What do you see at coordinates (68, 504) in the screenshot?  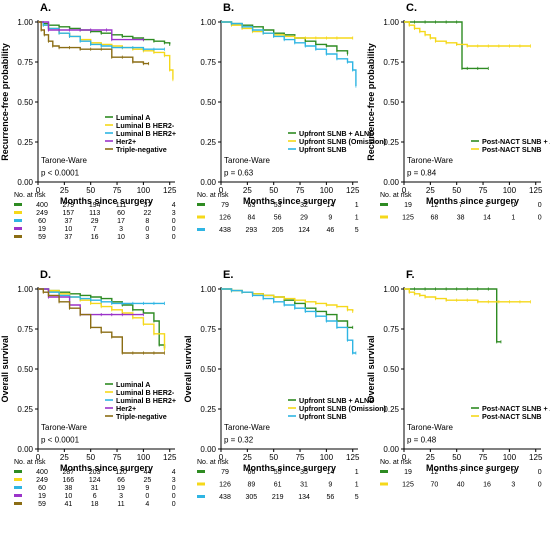 I see `risk-count: 41` at bounding box center [68, 504].